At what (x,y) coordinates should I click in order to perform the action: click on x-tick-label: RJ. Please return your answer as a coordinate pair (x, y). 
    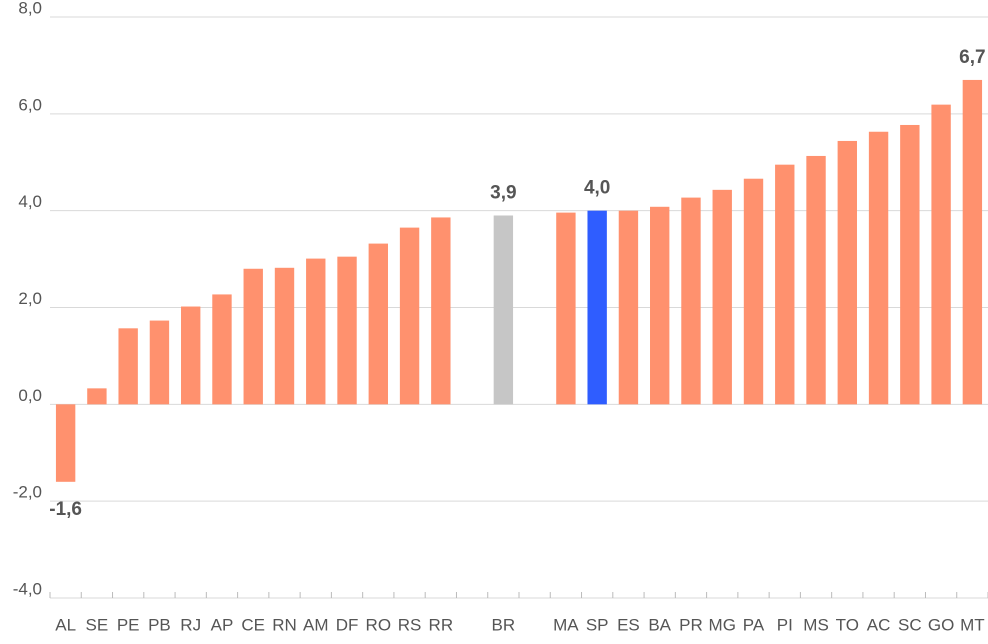
    Looking at the image, I should click on (190, 624).